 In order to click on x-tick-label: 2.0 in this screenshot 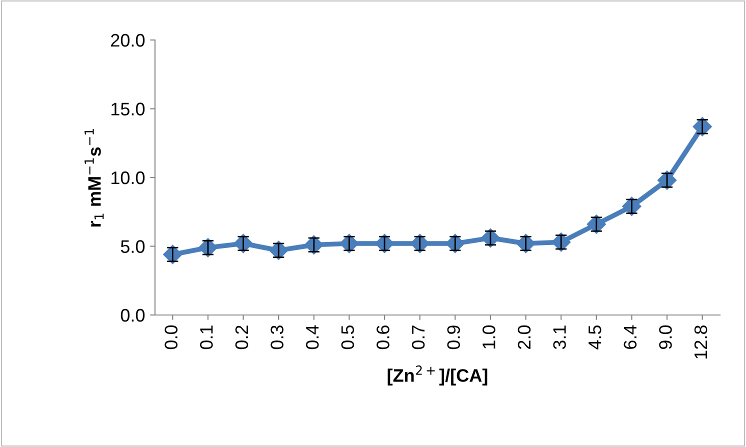, I will do `click(524, 337)`.